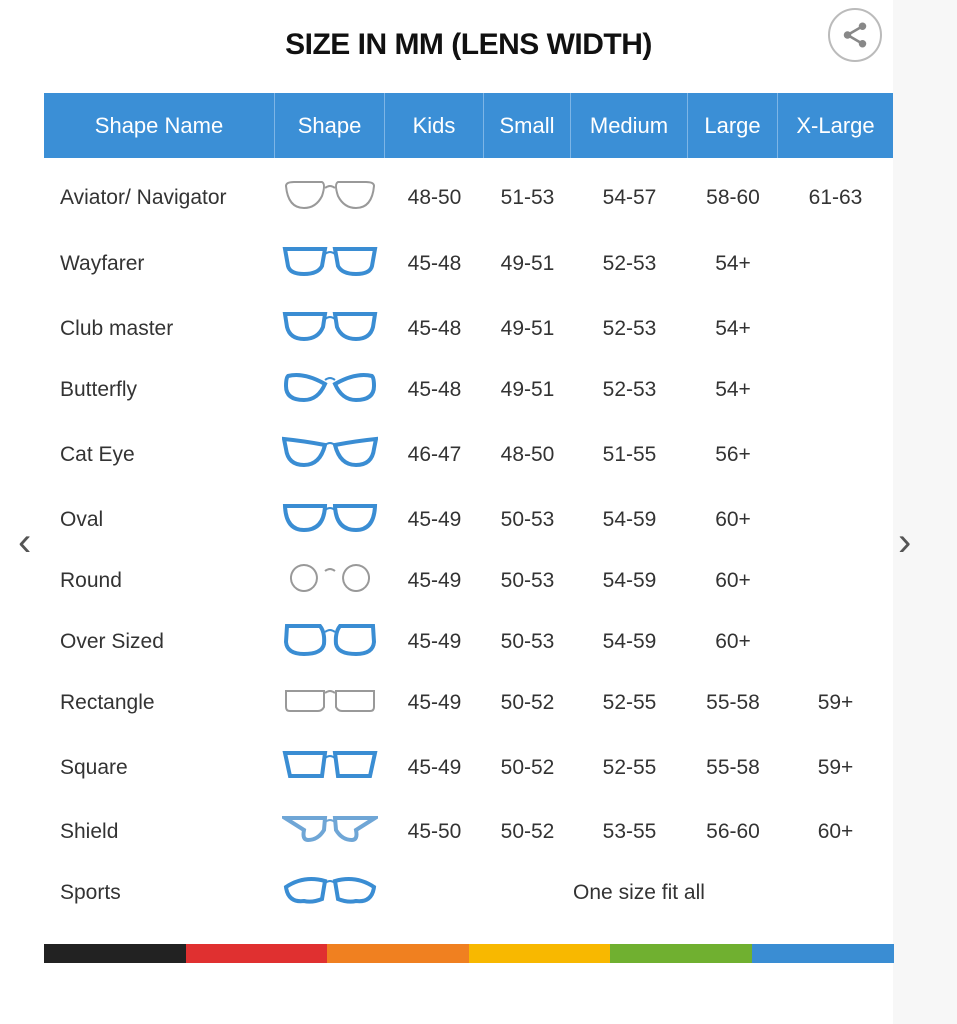  Describe the element at coordinates (835, 125) in the screenshot. I see `column-header: X-Large` at that location.